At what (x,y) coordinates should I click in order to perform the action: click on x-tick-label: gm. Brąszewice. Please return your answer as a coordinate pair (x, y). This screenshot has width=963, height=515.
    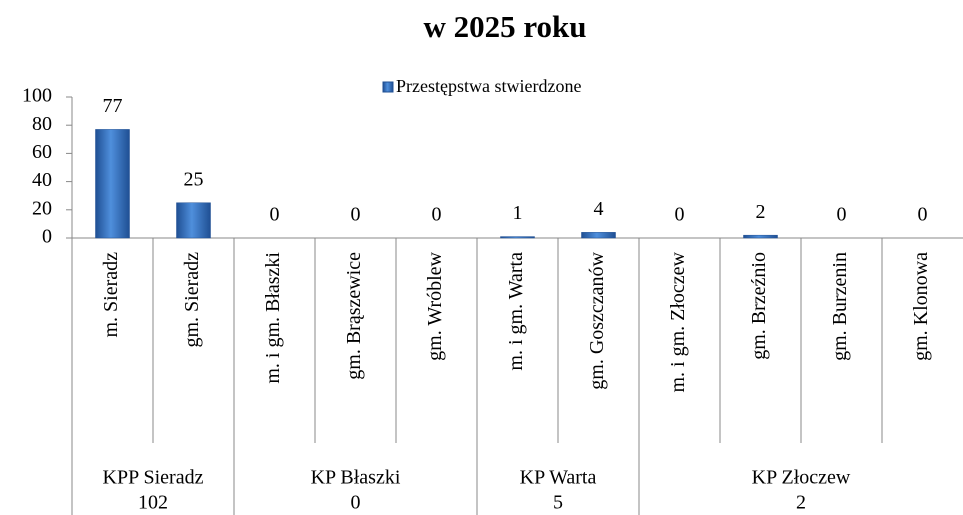
    Looking at the image, I should click on (354, 316).